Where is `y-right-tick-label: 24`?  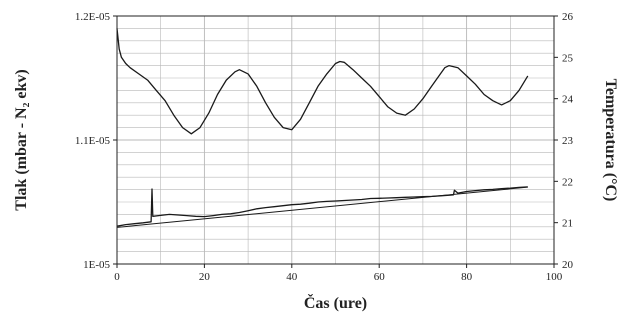 y-right-tick-label: 24 is located at coordinates (568, 100).